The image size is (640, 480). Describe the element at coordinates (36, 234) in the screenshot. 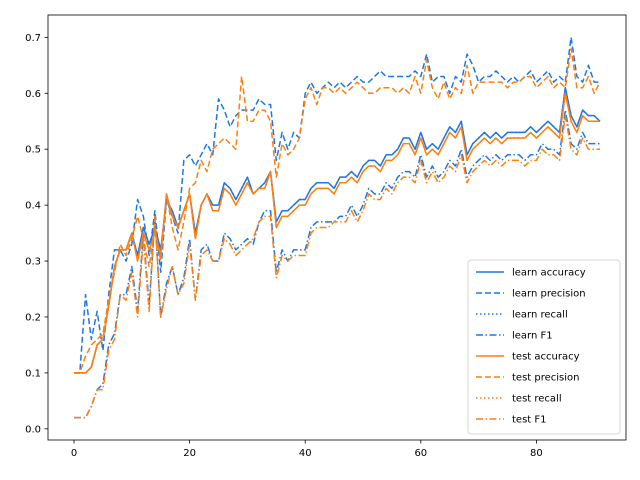

I see `y-axis: 0.0 0.1 0.2 0.3 0.4 0.5 0.6 0.7` at that location.